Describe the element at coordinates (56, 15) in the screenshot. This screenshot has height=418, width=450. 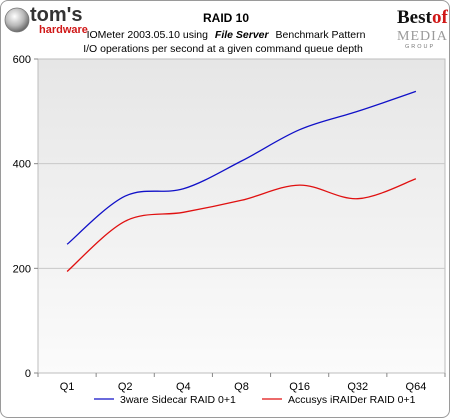
I see `logo-toms-text: tom's` at that location.